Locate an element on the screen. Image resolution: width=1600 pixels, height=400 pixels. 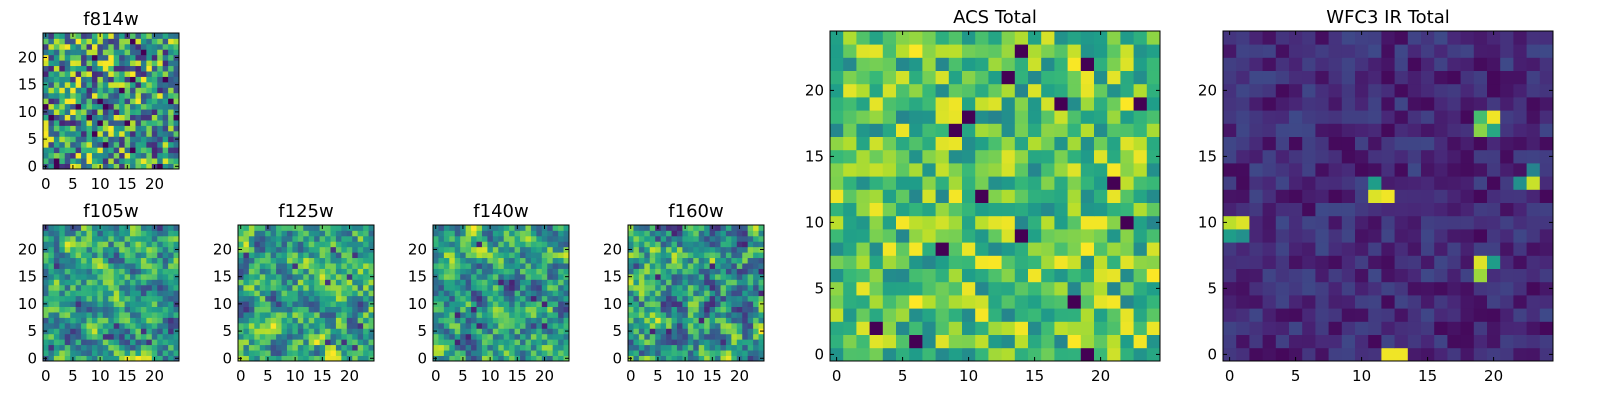
panel-title: ACS Total is located at coordinates (995, 17).